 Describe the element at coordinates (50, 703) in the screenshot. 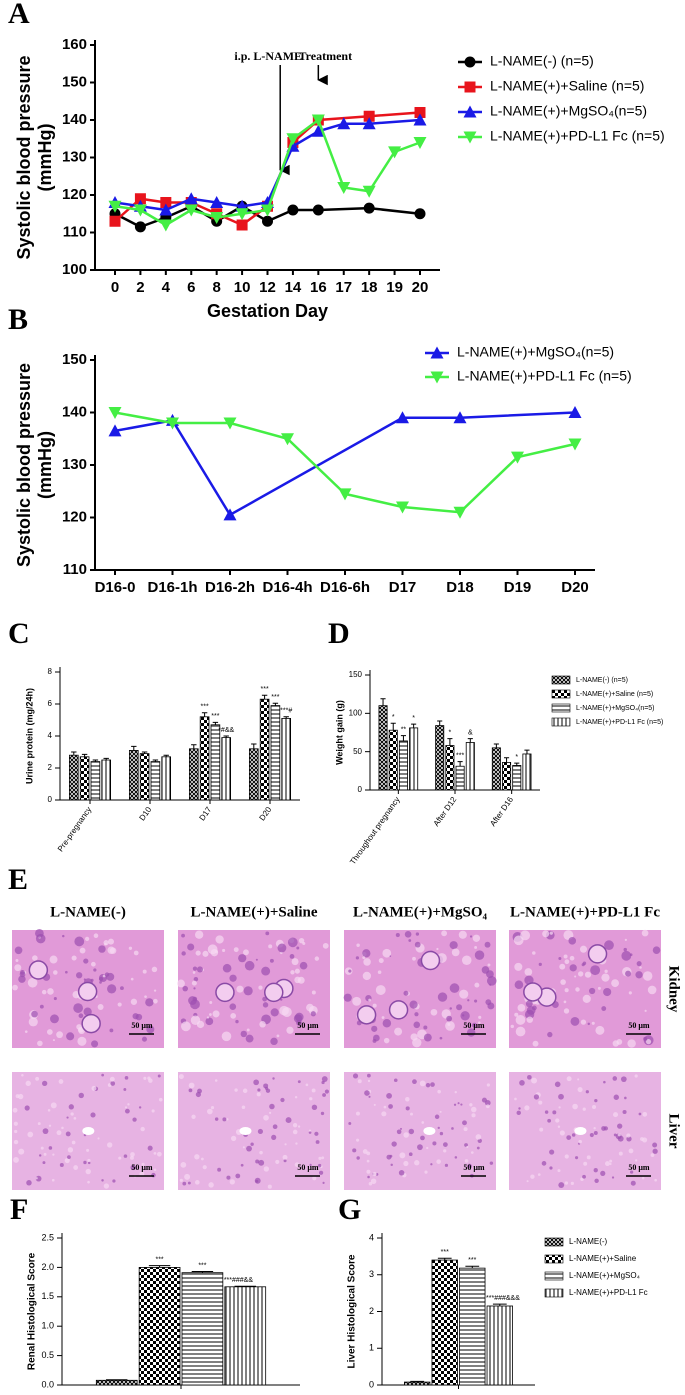

I see `y-tick-label: 6` at that location.